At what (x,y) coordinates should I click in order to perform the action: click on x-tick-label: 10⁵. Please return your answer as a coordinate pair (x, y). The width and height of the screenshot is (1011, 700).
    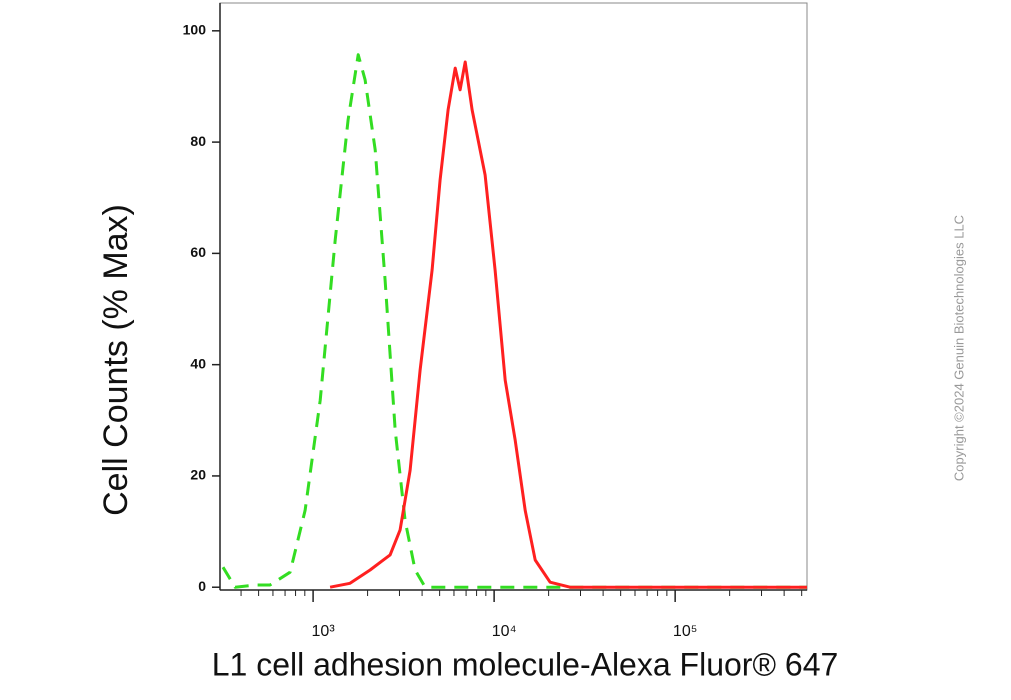
    Looking at the image, I should click on (685, 631).